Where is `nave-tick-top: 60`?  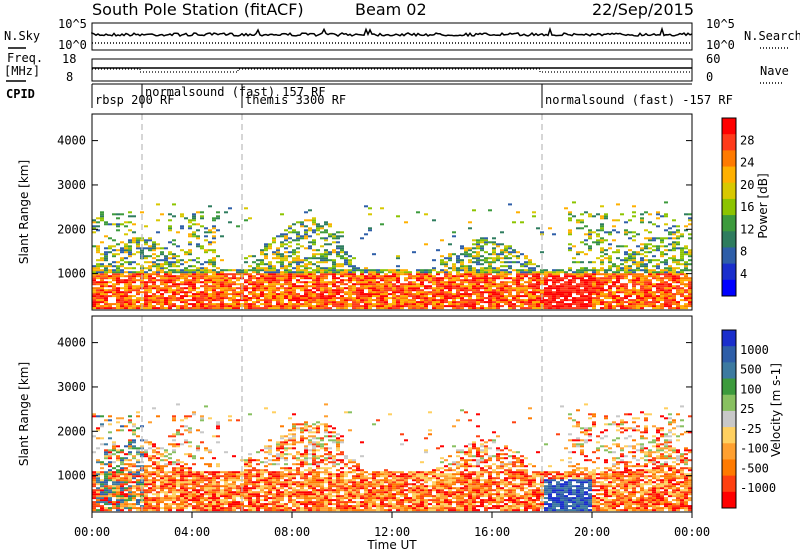 nave-tick-top: 60 is located at coordinates (713, 59).